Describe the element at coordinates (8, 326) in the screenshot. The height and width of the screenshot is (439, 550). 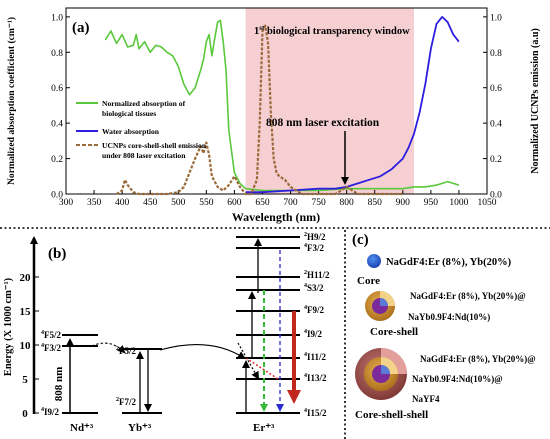
I see `energy-axis-label: Energy (X 1000 cm⁻¹)` at that location.